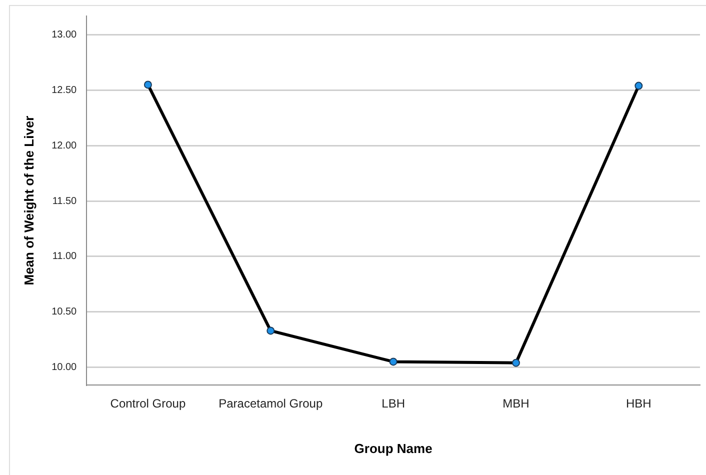  I want to click on y-tick-label: 11.00, so click(65, 256).